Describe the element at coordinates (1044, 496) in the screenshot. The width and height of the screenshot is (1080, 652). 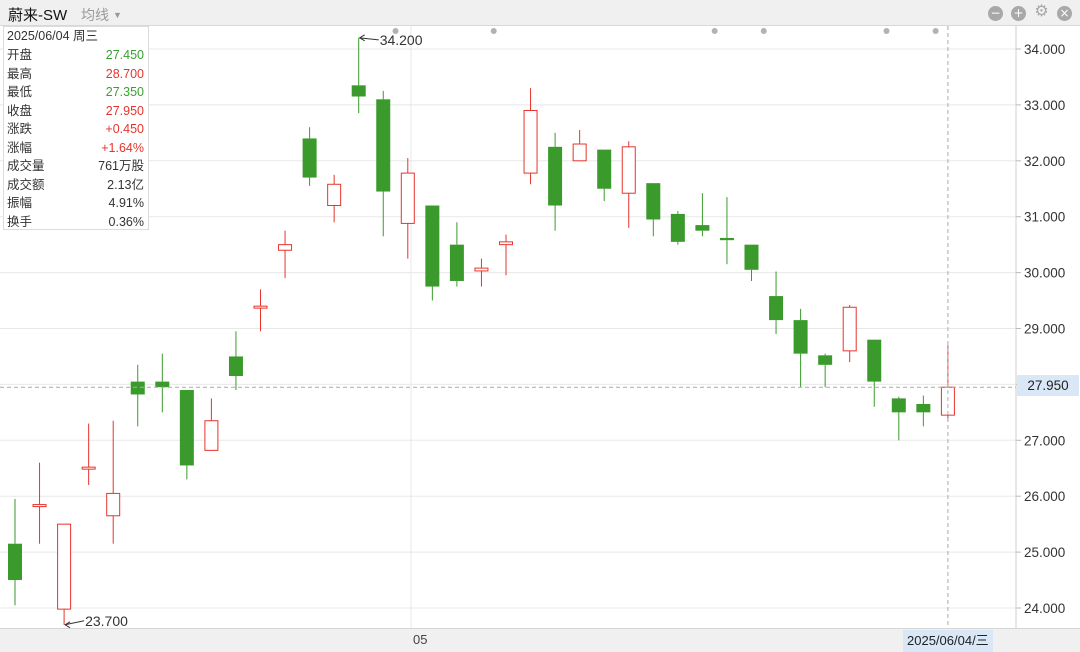
I see `y-tick-label: 26.000` at that location.